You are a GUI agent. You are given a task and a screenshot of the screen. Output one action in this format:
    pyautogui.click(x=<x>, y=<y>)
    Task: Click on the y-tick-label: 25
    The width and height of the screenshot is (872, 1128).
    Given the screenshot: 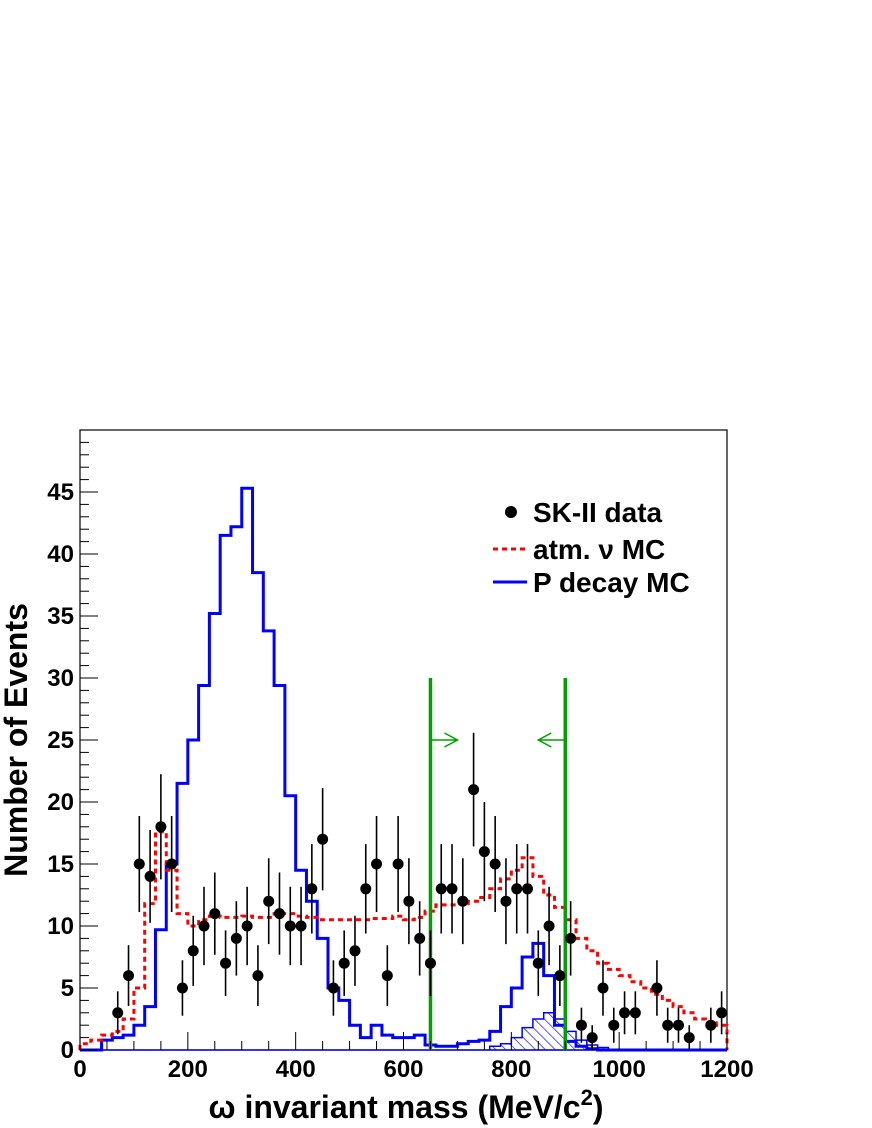 What is the action you would take?
    pyautogui.click(x=60, y=740)
    